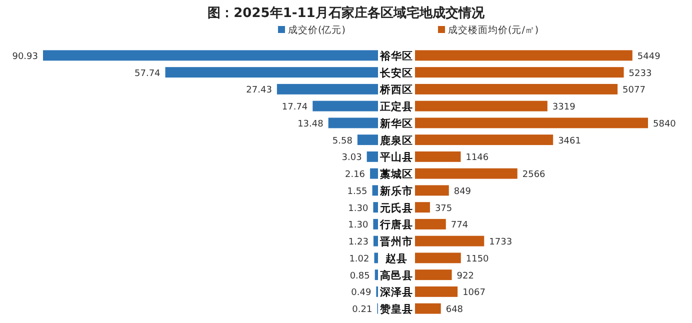  Describe the element at coordinates (478, 259) in the screenshot. I see `data-label: 1150` at that location.